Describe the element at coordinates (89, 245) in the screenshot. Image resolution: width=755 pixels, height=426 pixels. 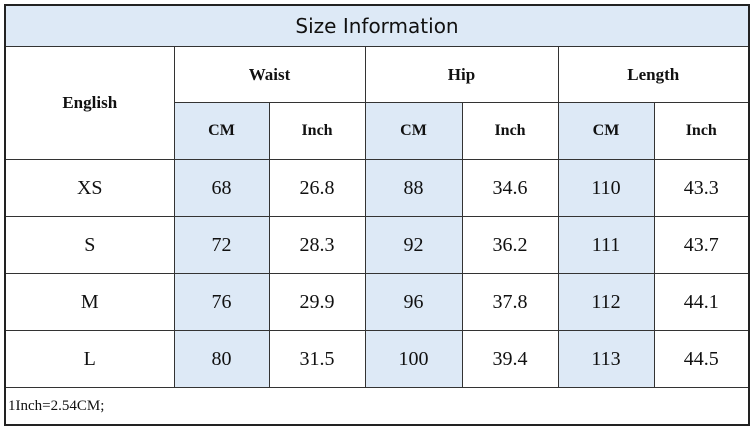
I see `size-label: S` at that location.